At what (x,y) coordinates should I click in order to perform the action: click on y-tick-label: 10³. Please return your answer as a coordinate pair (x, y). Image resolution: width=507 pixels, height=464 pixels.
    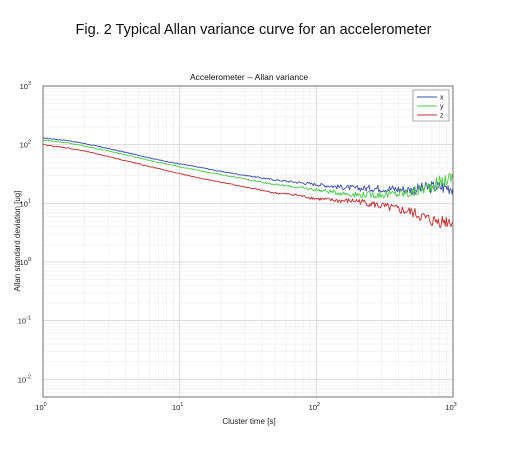
    Looking at the image, I should click on (25, 86).